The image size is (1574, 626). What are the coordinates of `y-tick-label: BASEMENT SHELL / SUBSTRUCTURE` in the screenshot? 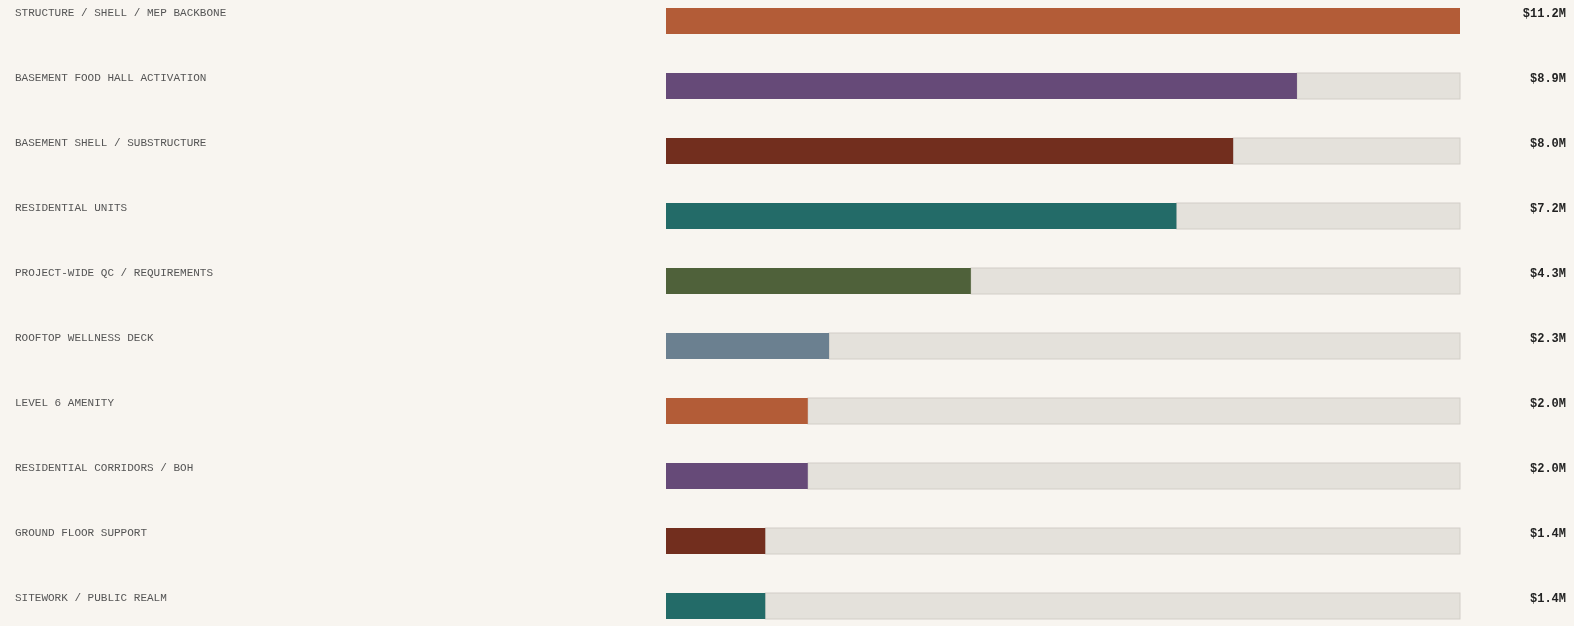 It's located at (111, 142).